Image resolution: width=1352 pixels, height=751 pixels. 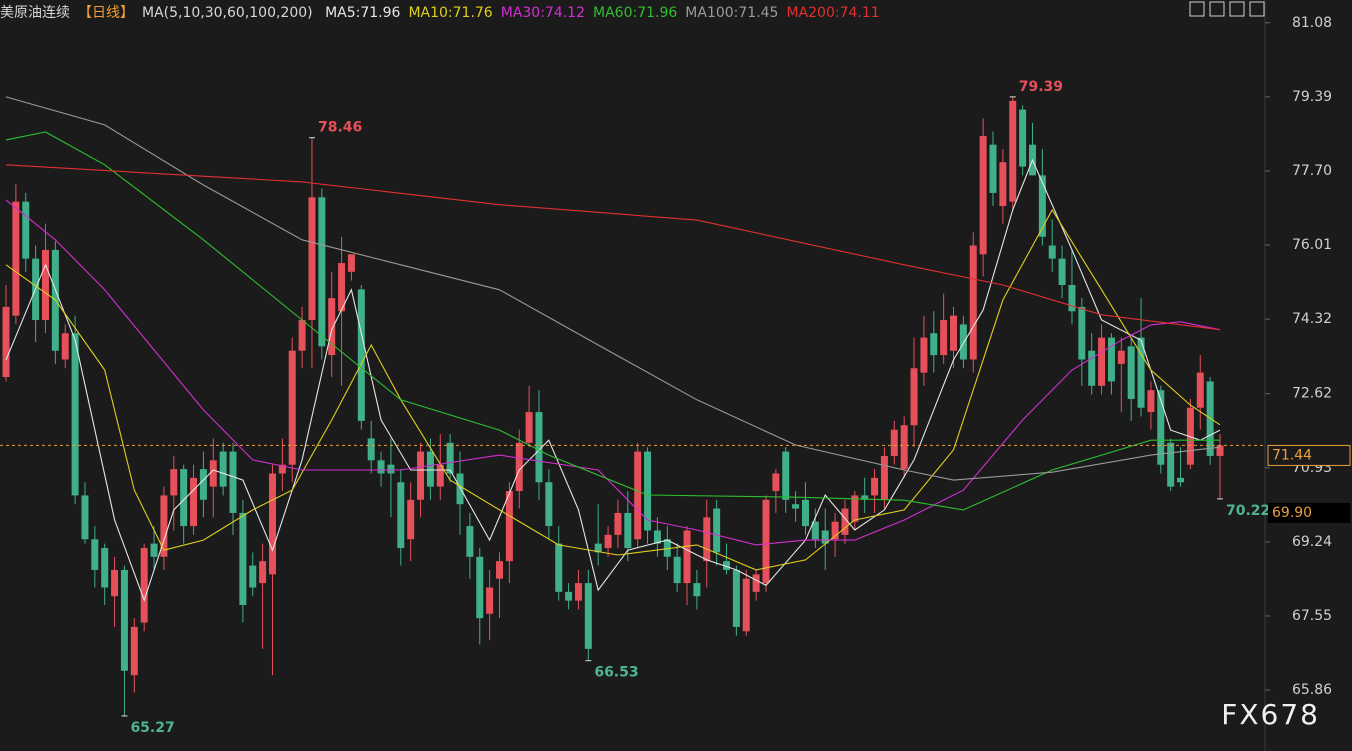 What do you see at coordinates (616, 673) in the screenshot?
I see `extreme-label: 66.53` at bounding box center [616, 673].